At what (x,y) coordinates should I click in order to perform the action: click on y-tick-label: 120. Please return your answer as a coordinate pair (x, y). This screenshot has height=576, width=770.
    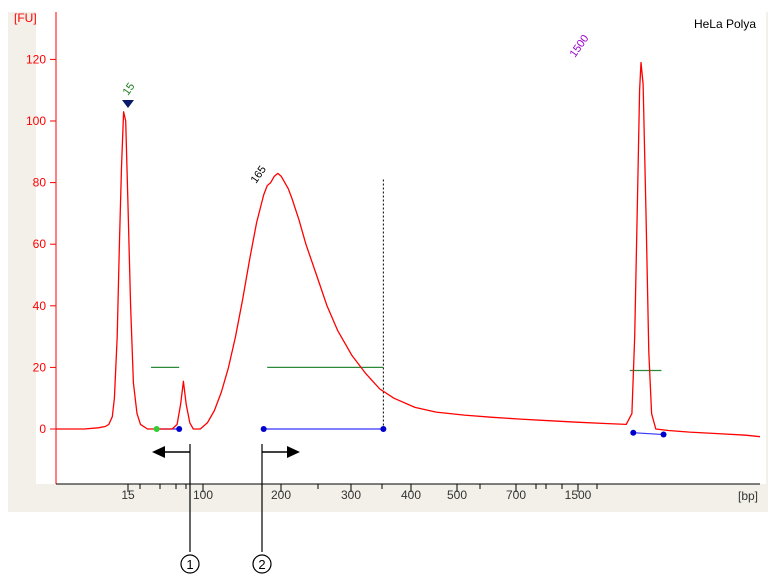
    Looking at the image, I should click on (36, 59).